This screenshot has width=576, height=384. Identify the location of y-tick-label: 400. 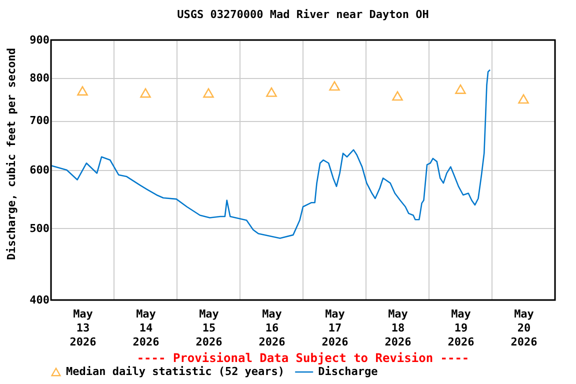
(40, 300).